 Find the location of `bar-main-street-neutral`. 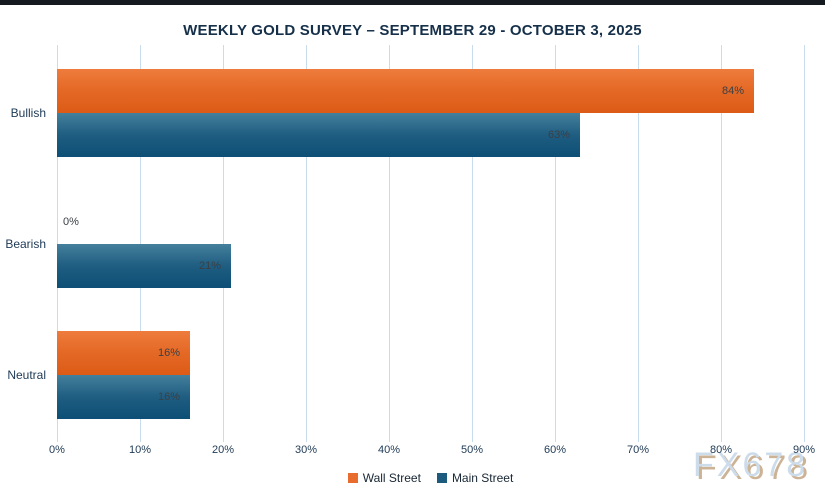

bar-main-street-neutral is located at coordinates (123, 397).